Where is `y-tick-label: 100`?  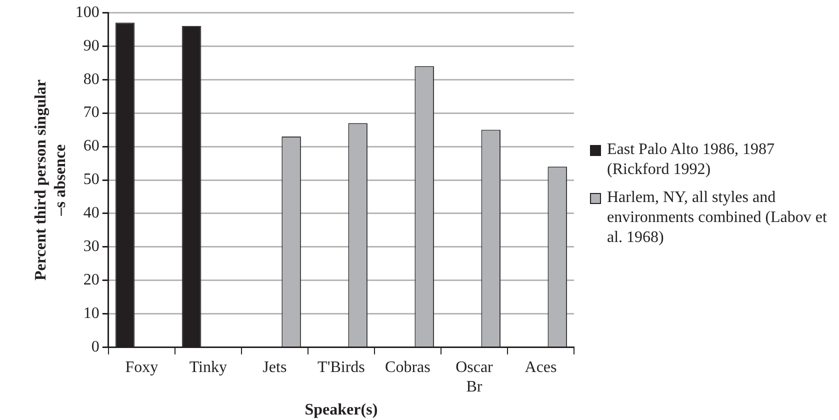 y-tick-label: 100 is located at coordinates (87, 12).